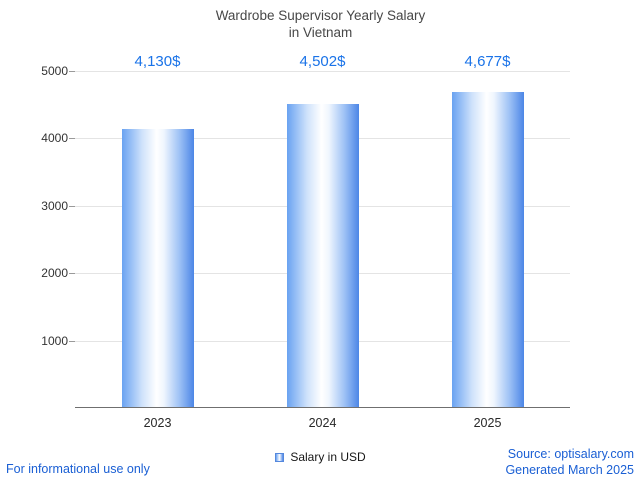 Image resolution: width=641 pixels, height=481 pixels. Describe the element at coordinates (157, 423) in the screenshot. I see `x-tick-label: 2023` at that location.